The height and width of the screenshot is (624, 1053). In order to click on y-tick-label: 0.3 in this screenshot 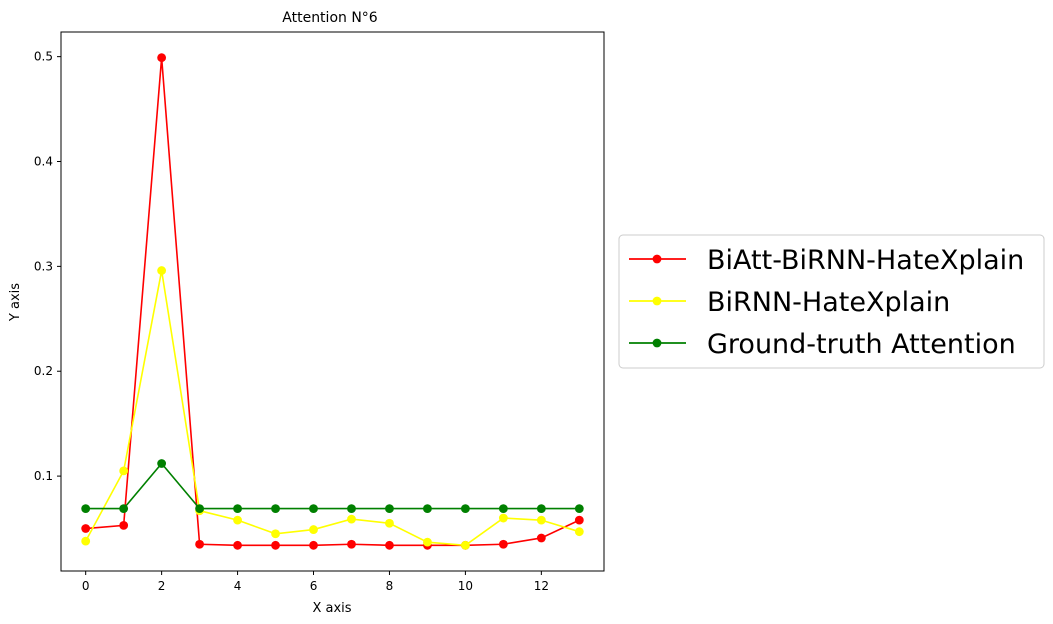, I will do `click(43, 266)`.